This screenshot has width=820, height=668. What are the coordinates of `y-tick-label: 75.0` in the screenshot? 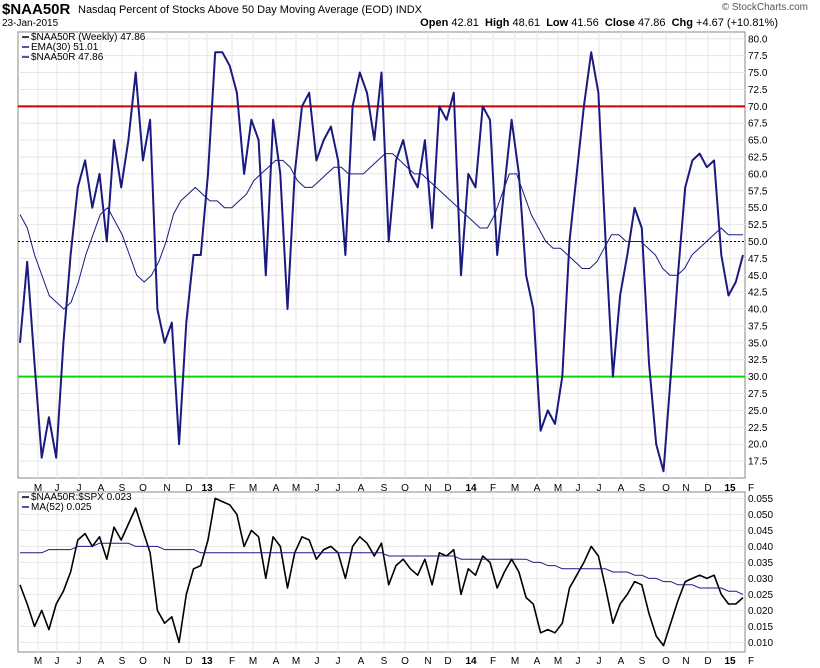 It's located at (758, 73).